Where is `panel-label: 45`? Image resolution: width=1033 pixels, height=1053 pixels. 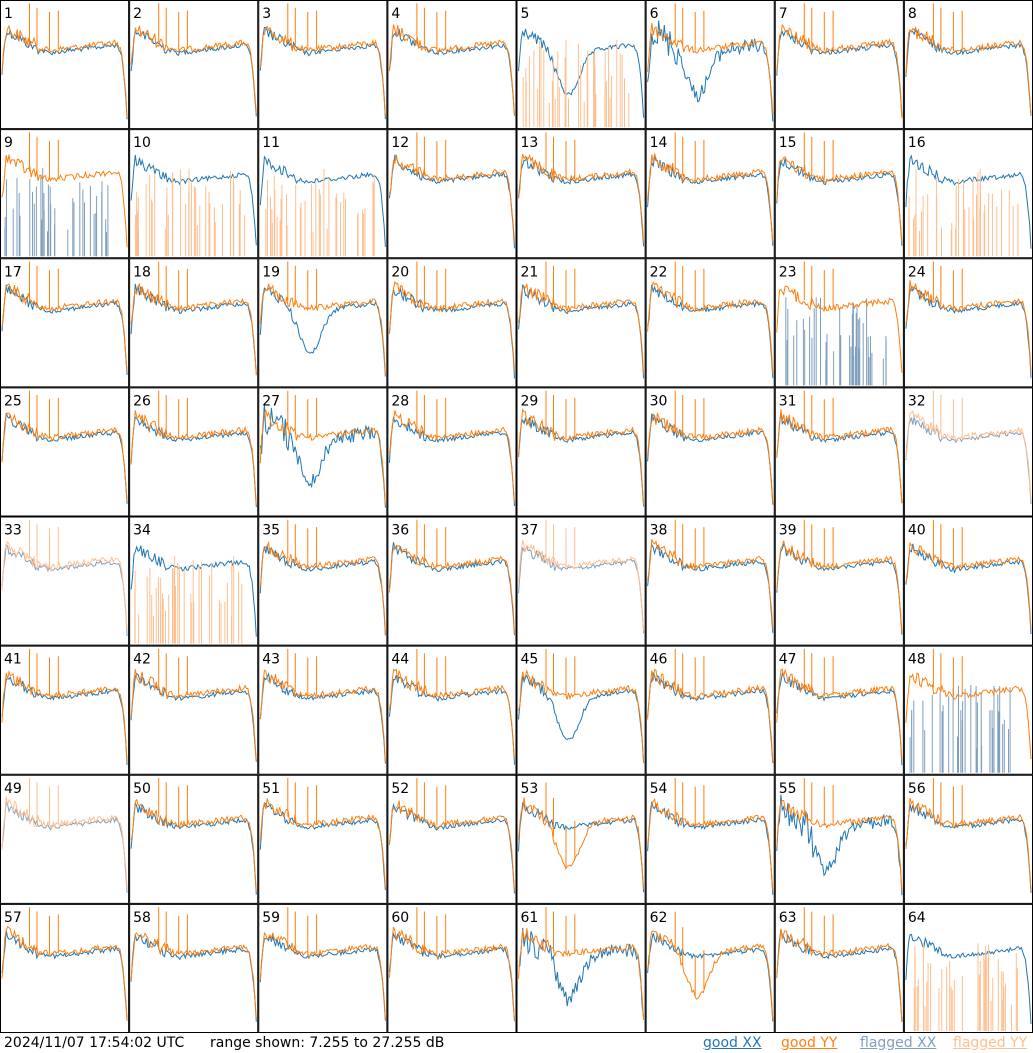
panel-label: 45 is located at coordinates (530, 660).